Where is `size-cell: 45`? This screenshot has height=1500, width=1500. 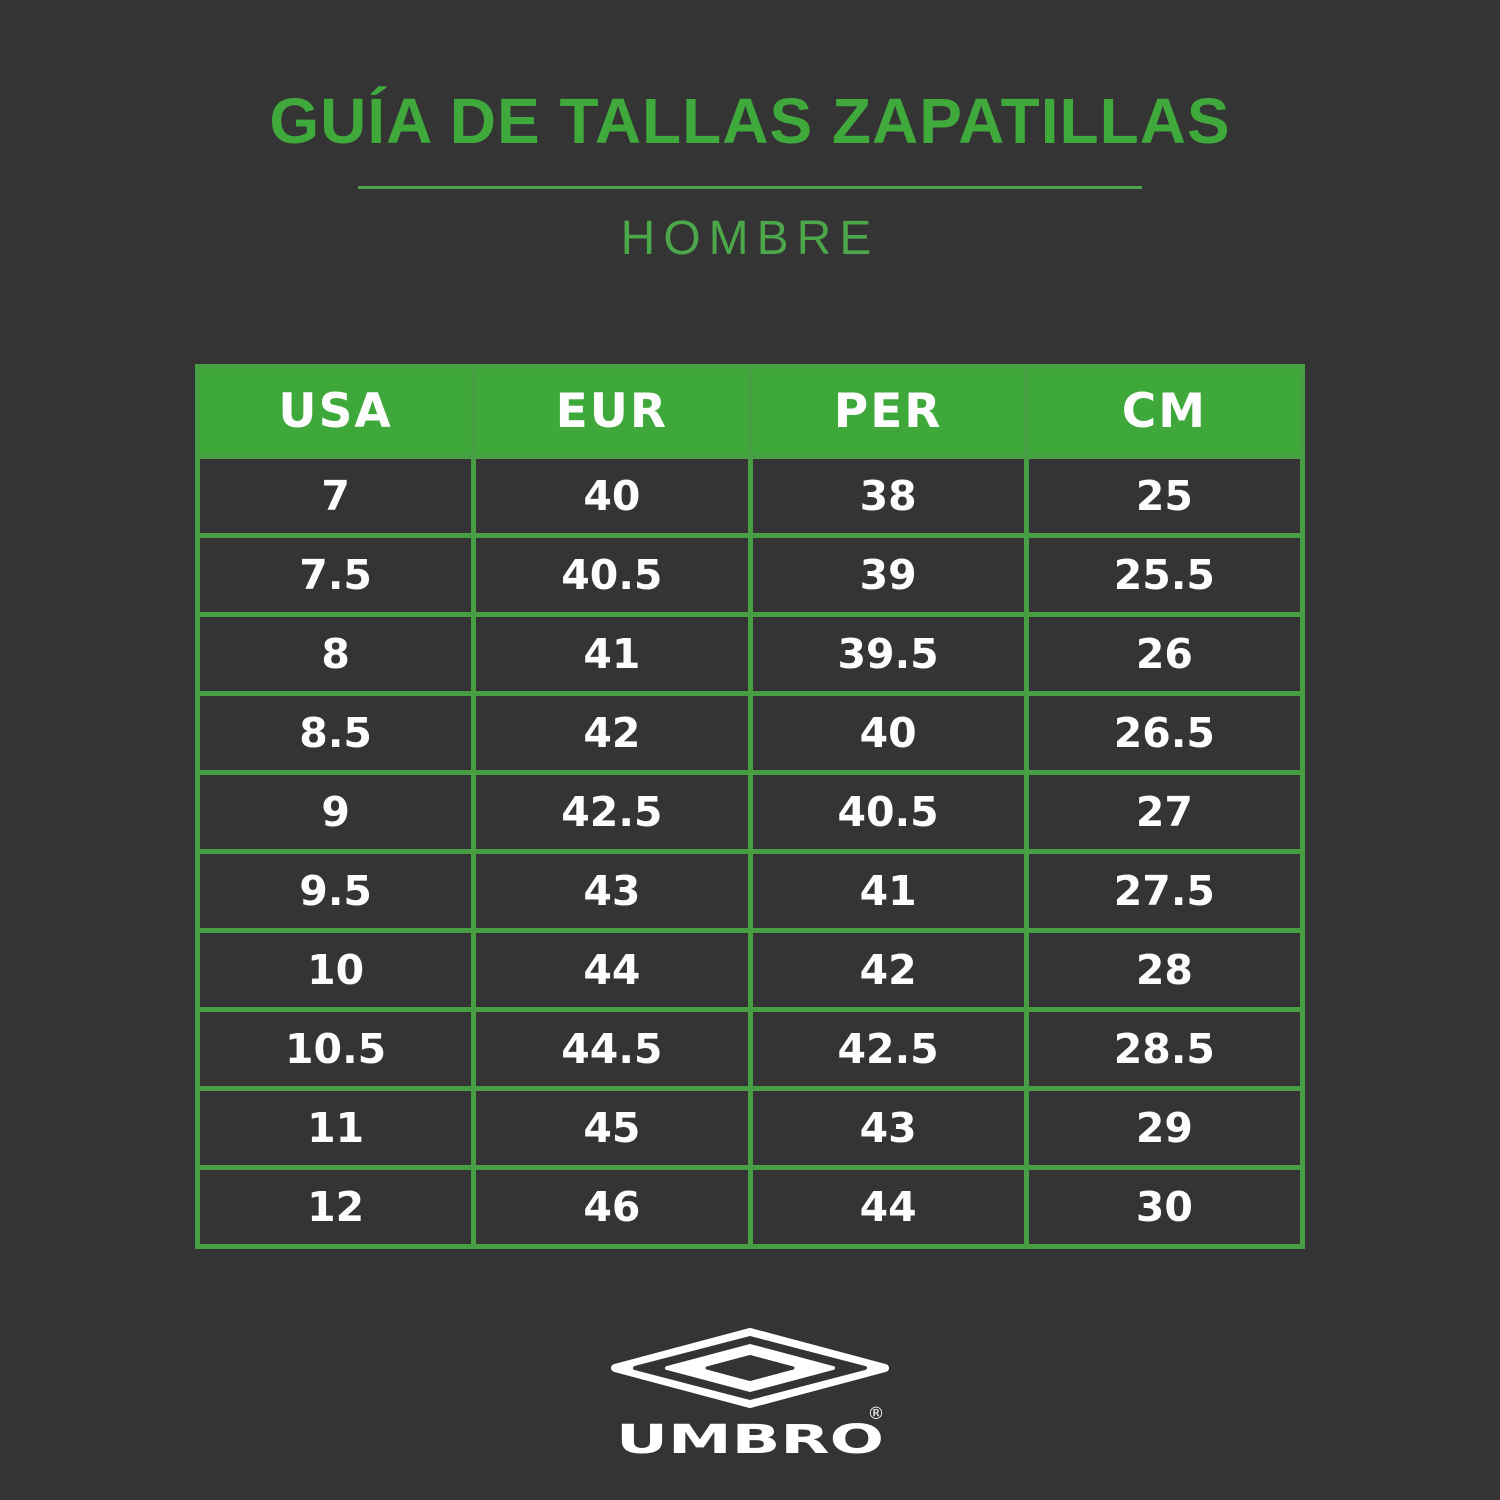 size-cell: 45 is located at coordinates (612, 1128).